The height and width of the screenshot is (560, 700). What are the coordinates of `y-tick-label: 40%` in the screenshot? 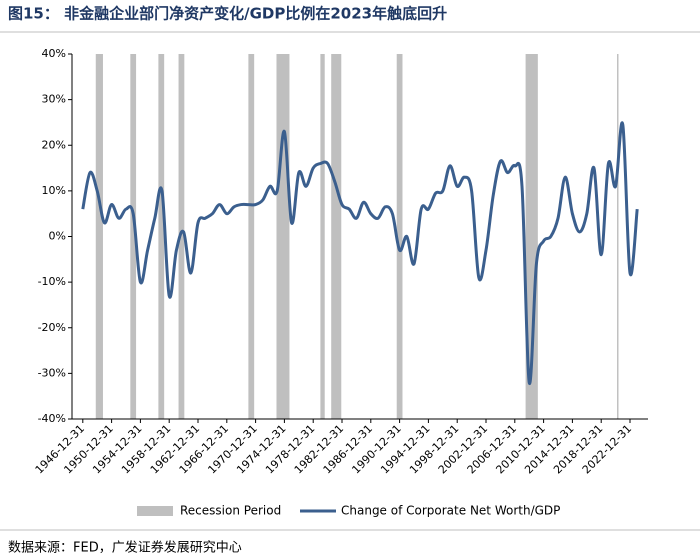 It's located at (54, 53).